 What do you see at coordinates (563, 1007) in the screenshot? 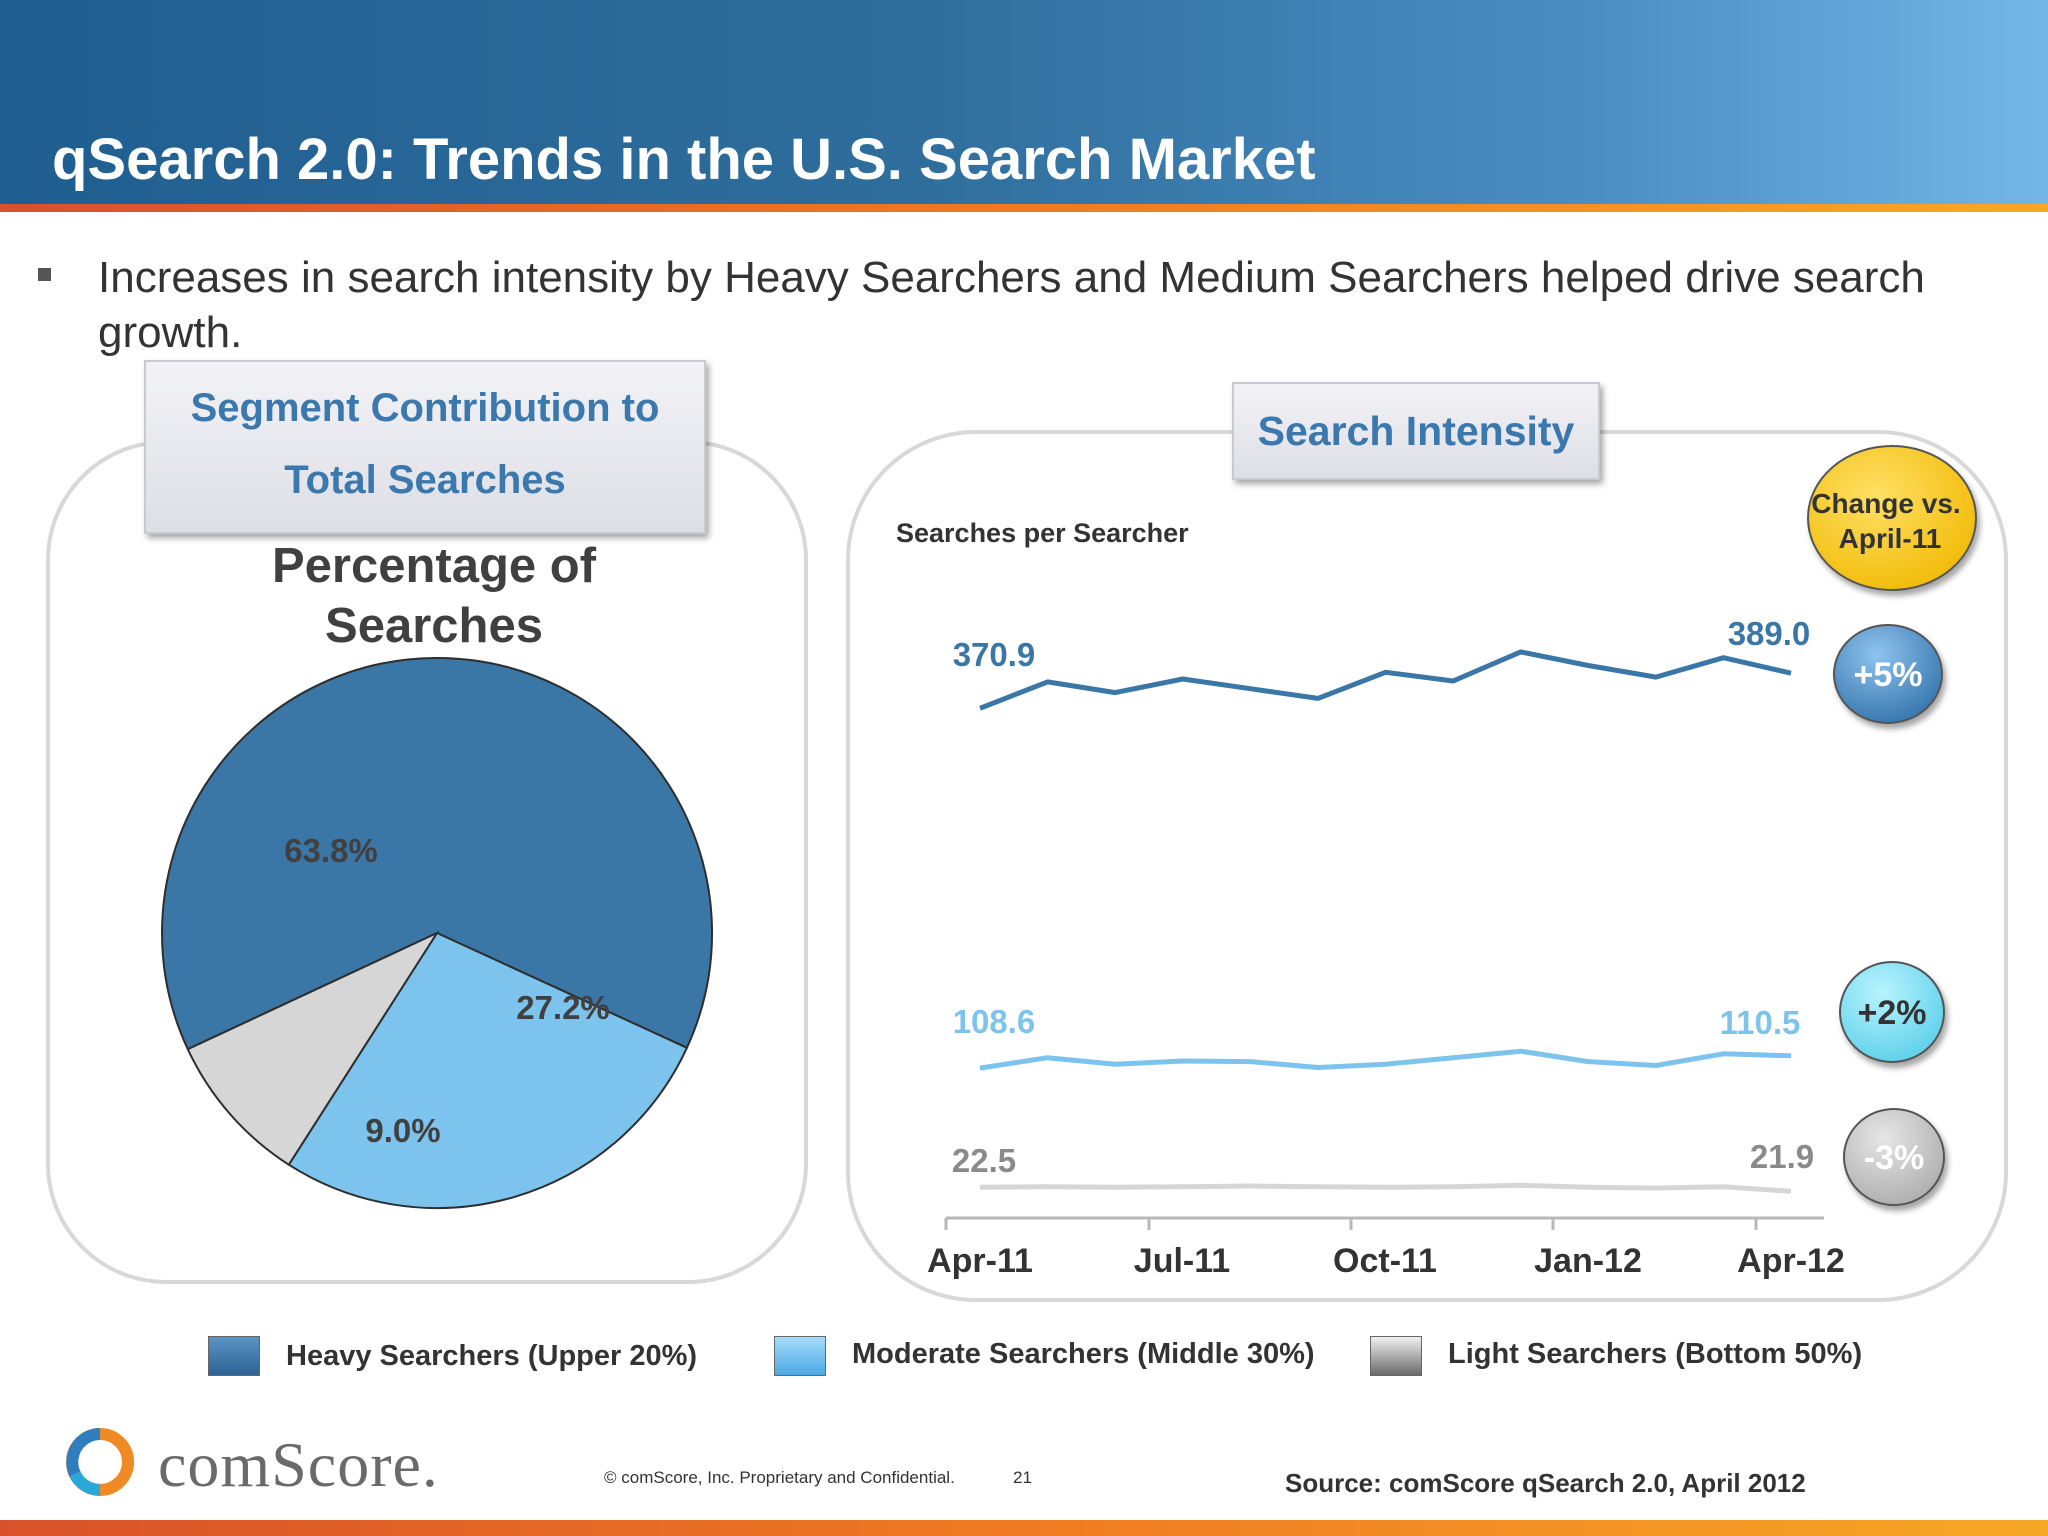
I see `pie-label-moderate: 27.2%` at bounding box center [563, 1007].